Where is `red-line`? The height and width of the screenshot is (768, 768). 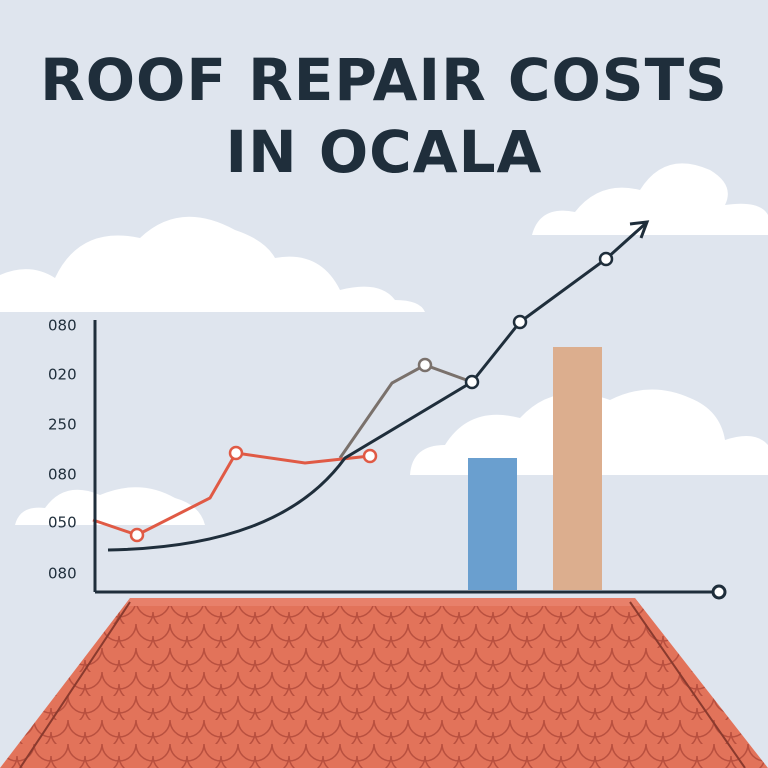
red-line is located at coordinates (231, 494).